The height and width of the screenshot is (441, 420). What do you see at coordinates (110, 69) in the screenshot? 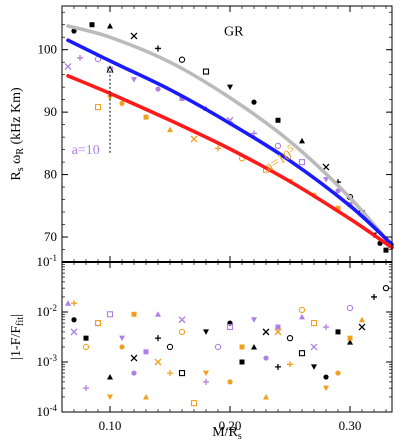
I see `annotation-arrow-head` at bounding box center [110, 69].